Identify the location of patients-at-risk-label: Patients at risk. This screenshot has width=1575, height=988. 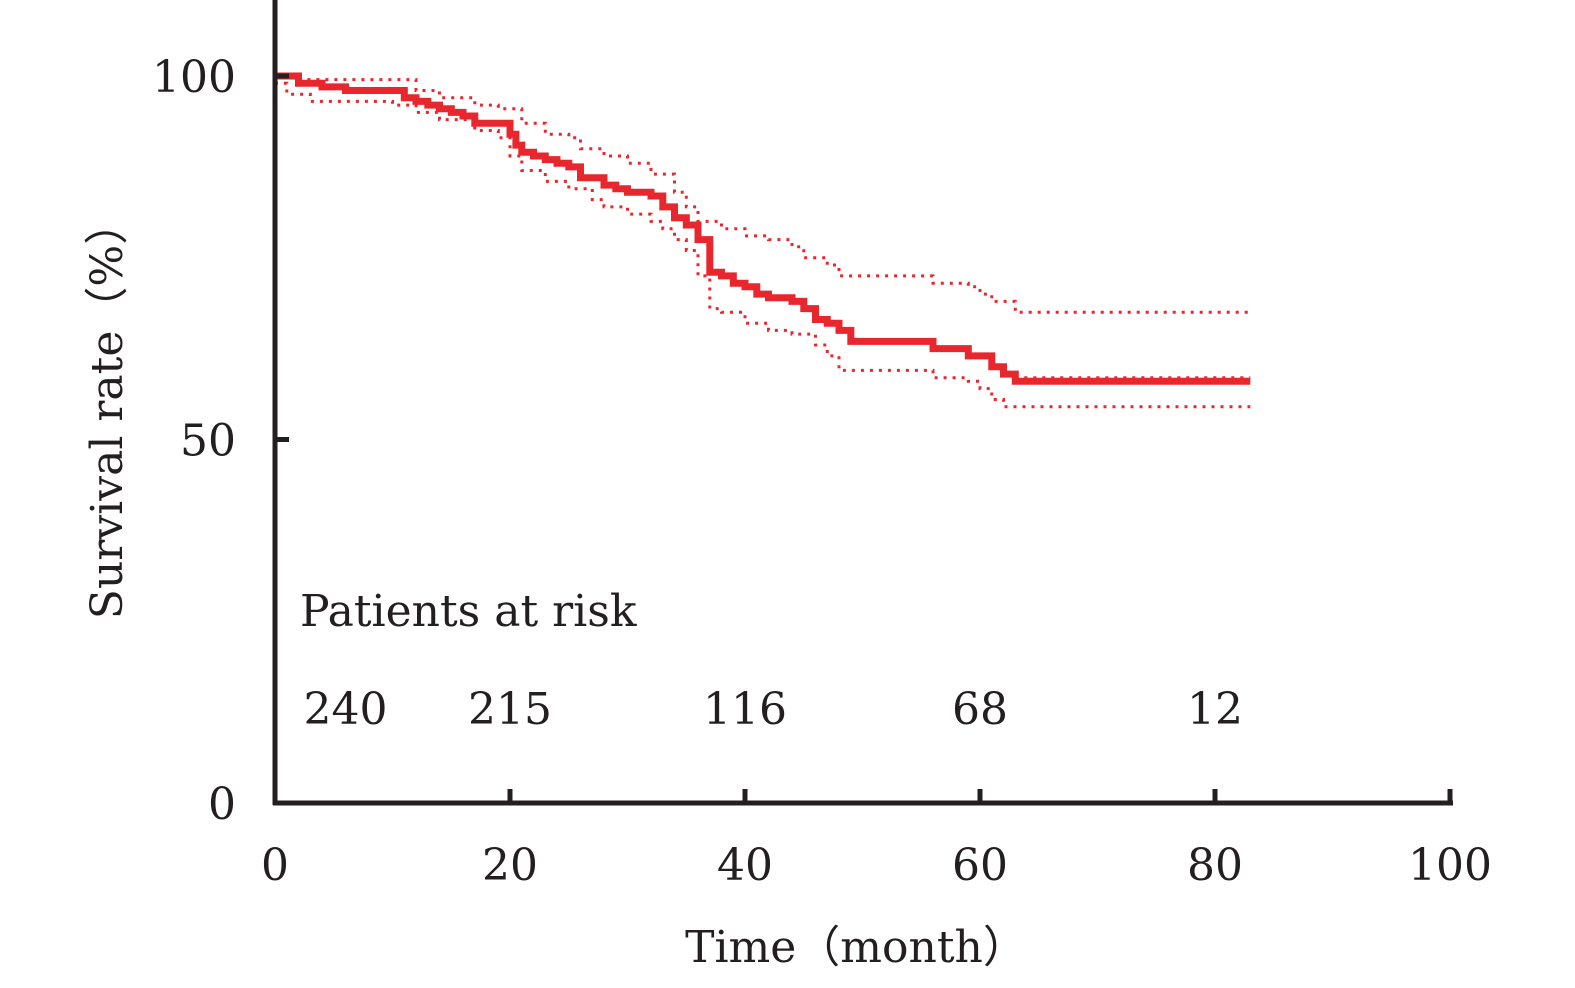
(468, 611).